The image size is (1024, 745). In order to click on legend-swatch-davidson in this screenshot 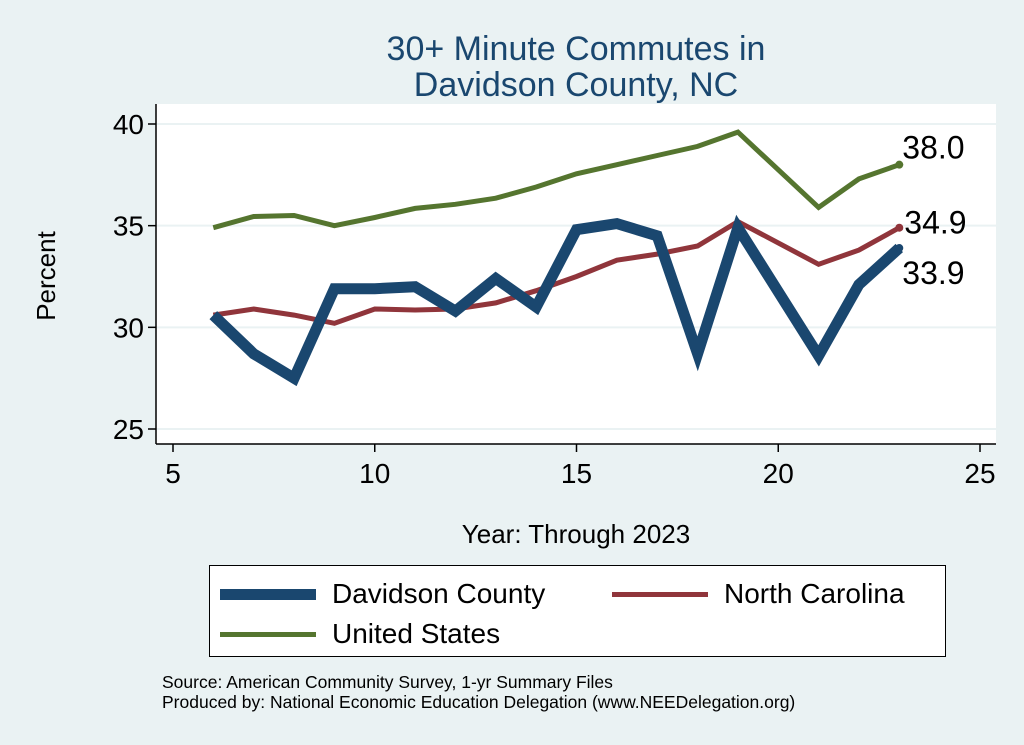, I will do `click(268, 594)`.